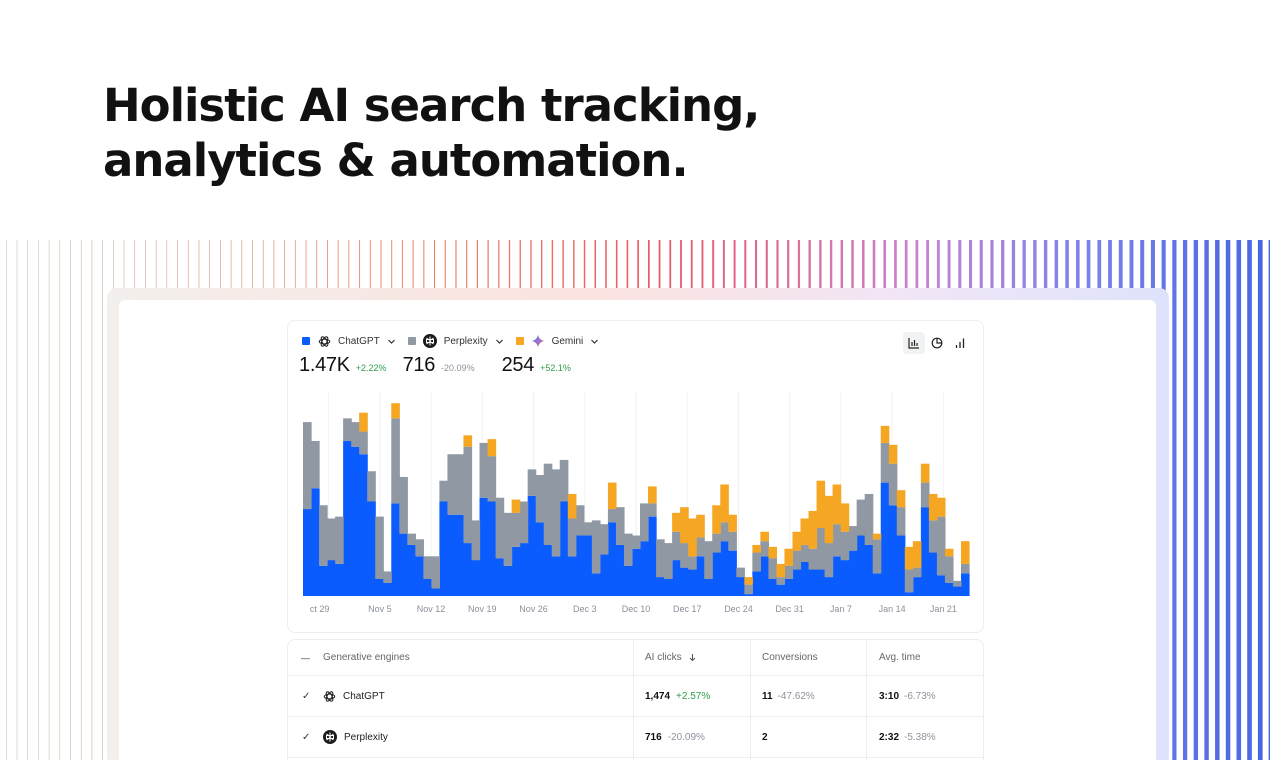  I want to click on bar-chart-icon, so click(913, 343).